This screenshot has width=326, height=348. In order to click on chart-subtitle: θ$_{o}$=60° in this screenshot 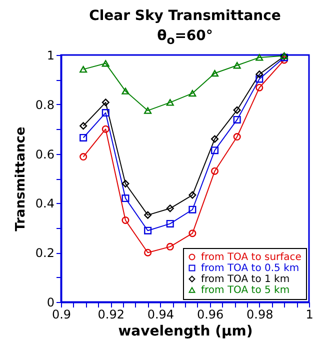, I will do `click(185, 37)`.